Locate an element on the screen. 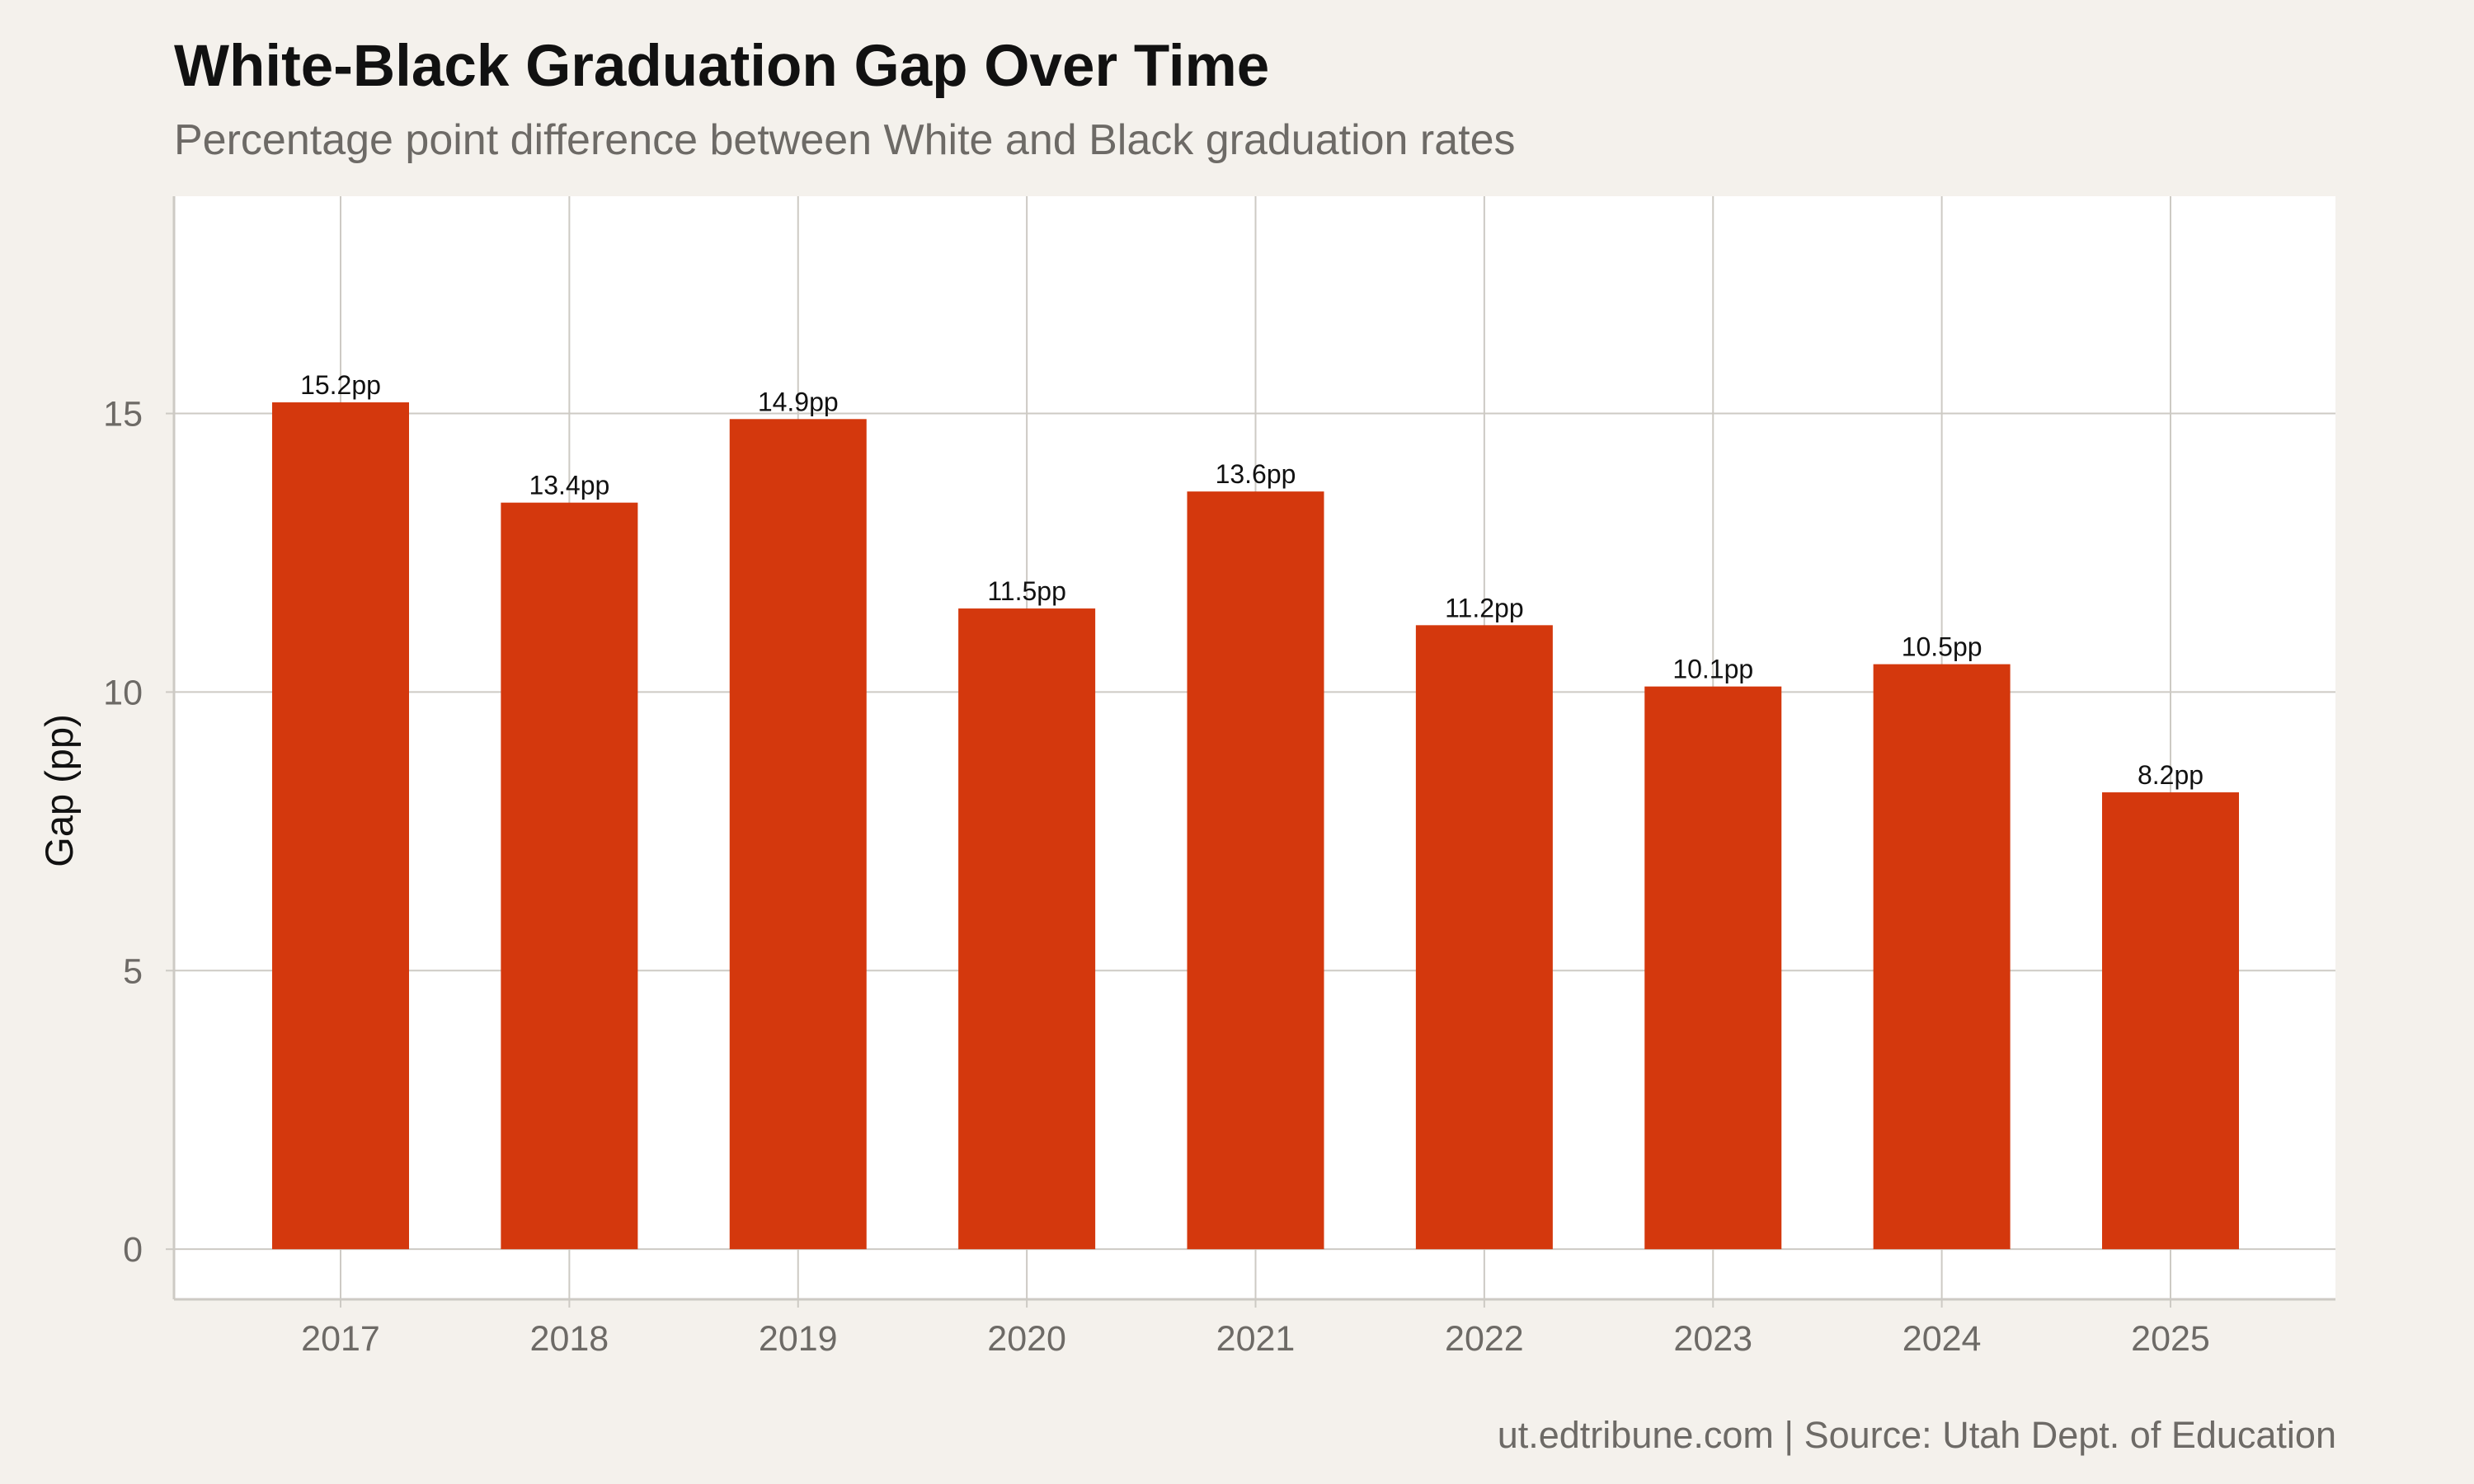 The height and width of the screenshot is (1484, 2474). x-tick-label: 2023 is located at coordinates (1712, 1339).